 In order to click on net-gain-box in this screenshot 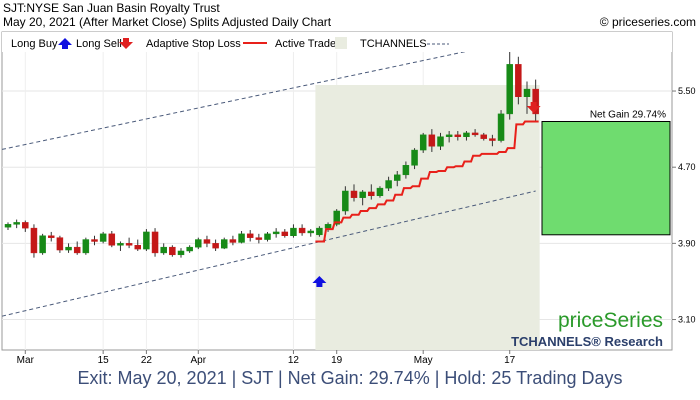, I will do `click(606, 178)`.